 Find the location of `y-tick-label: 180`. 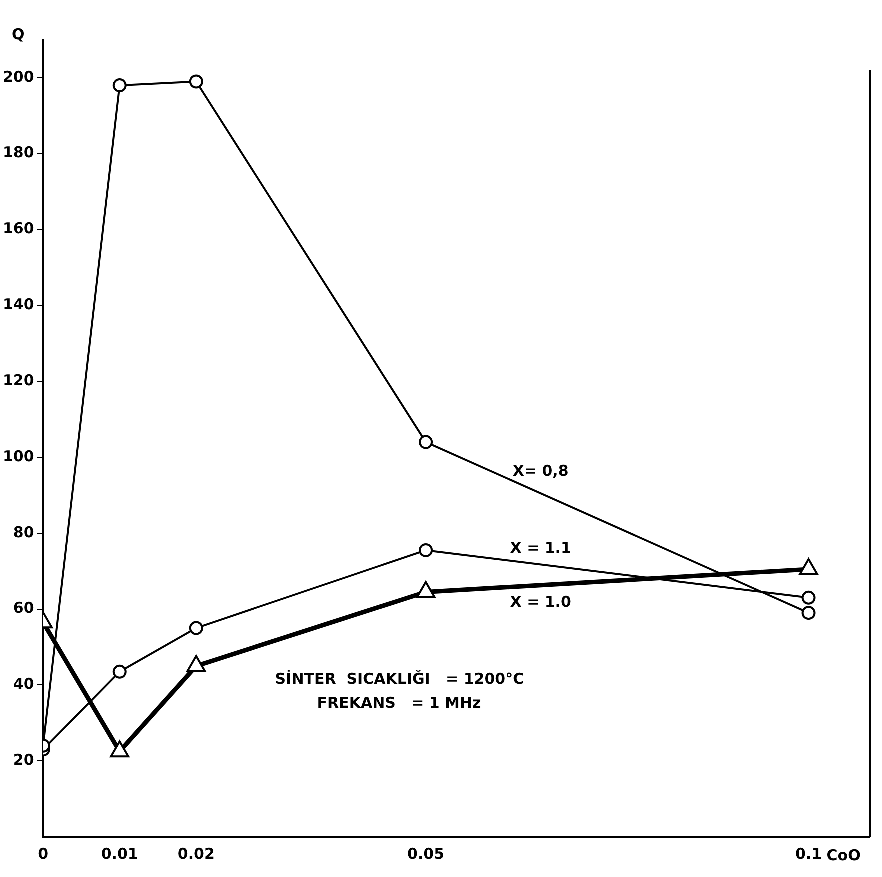

y-tick-label: 180 is located at coordinates (18, 153).